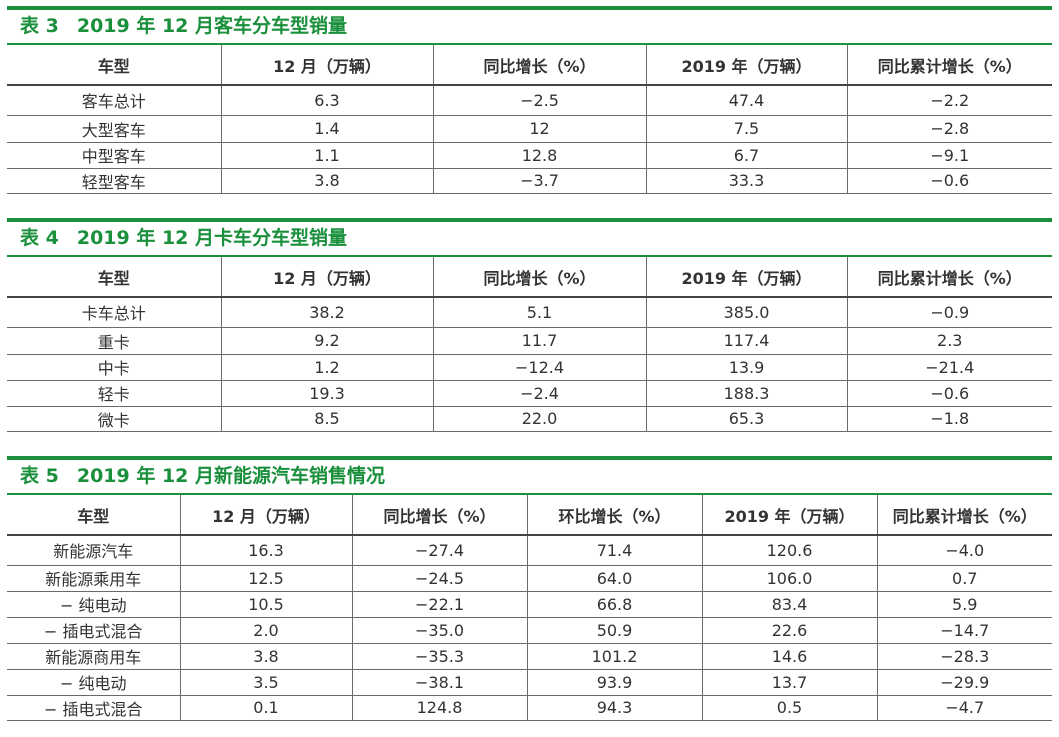 This screenshot has width=1059, height=737. Describe the element at coordinates (614, 630) in the screenshot. I see `table-cell: 50.9` at that location.